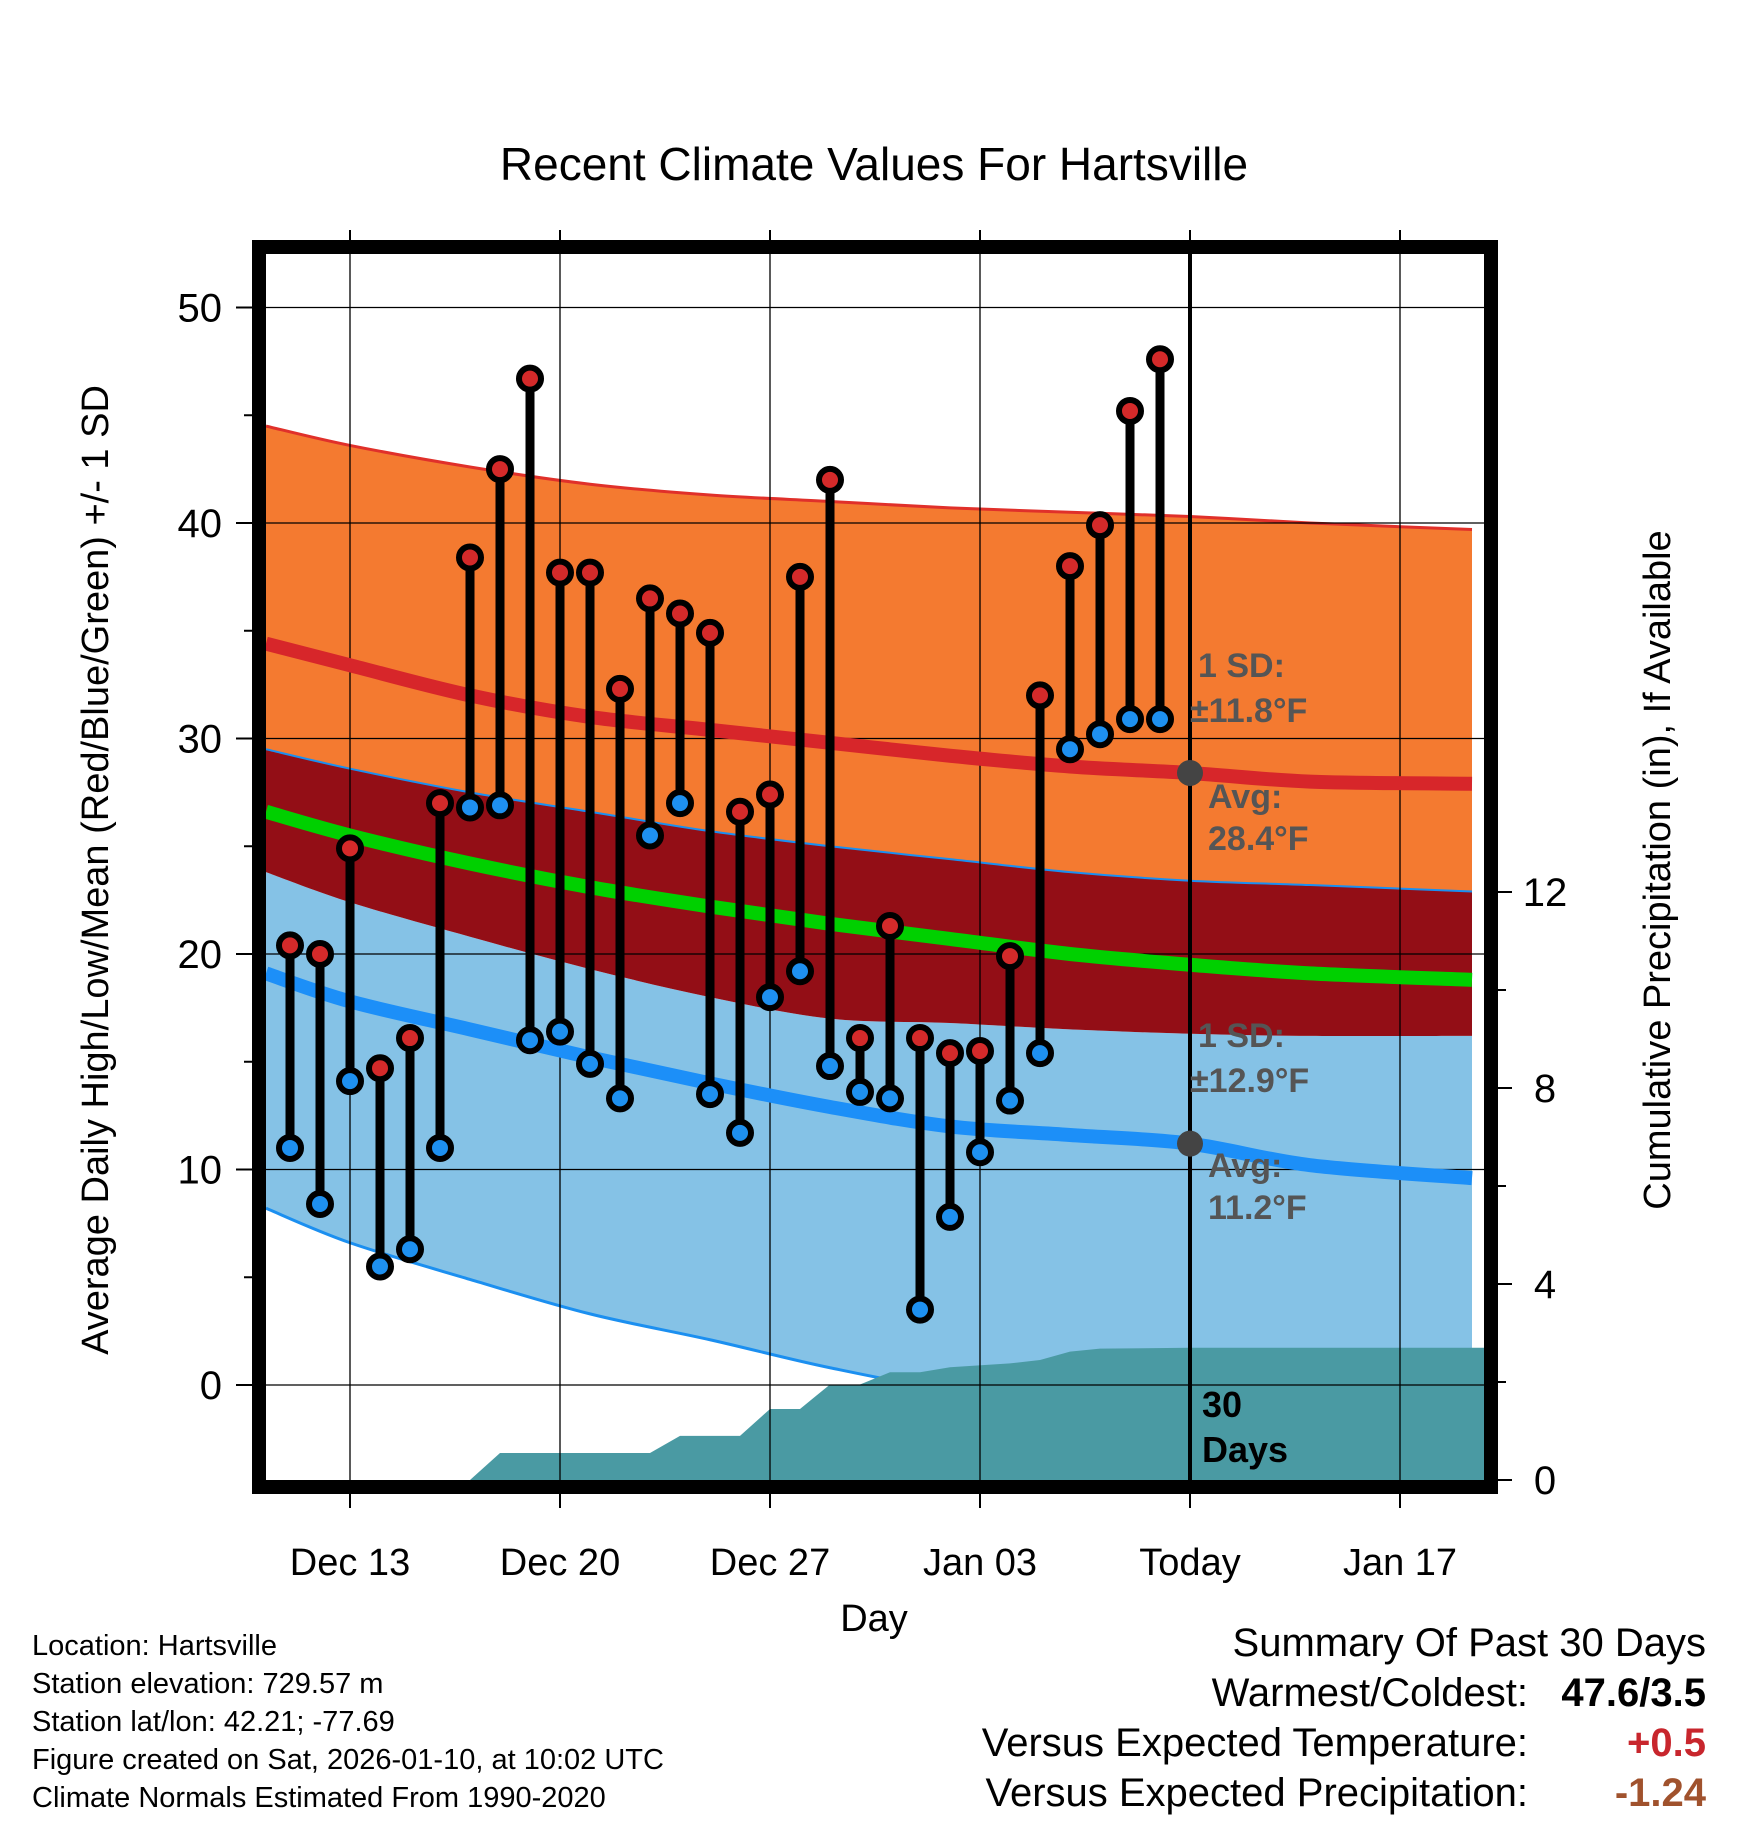 Image resolution: width=1748 pixels, height=1828 pixels. I want to click on high-avg-marker, so click(1190, 772).